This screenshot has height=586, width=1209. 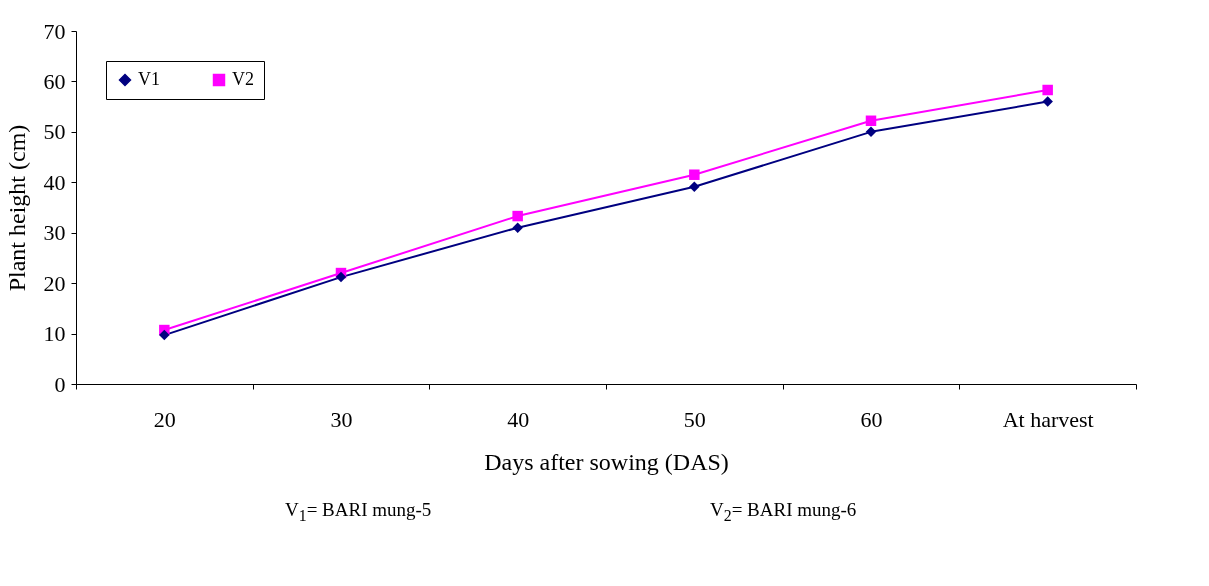 I want to click on text: V$_{2}$= BARI mung-6, so click(x=783, y=512).